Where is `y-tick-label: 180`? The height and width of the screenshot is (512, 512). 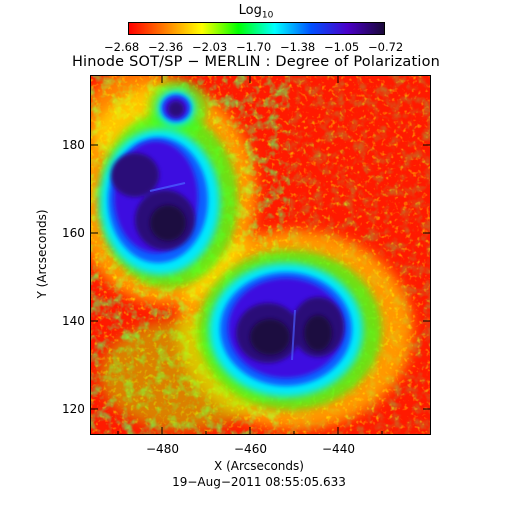
y-tick-label: 180 is located at coordinates (73, 145).